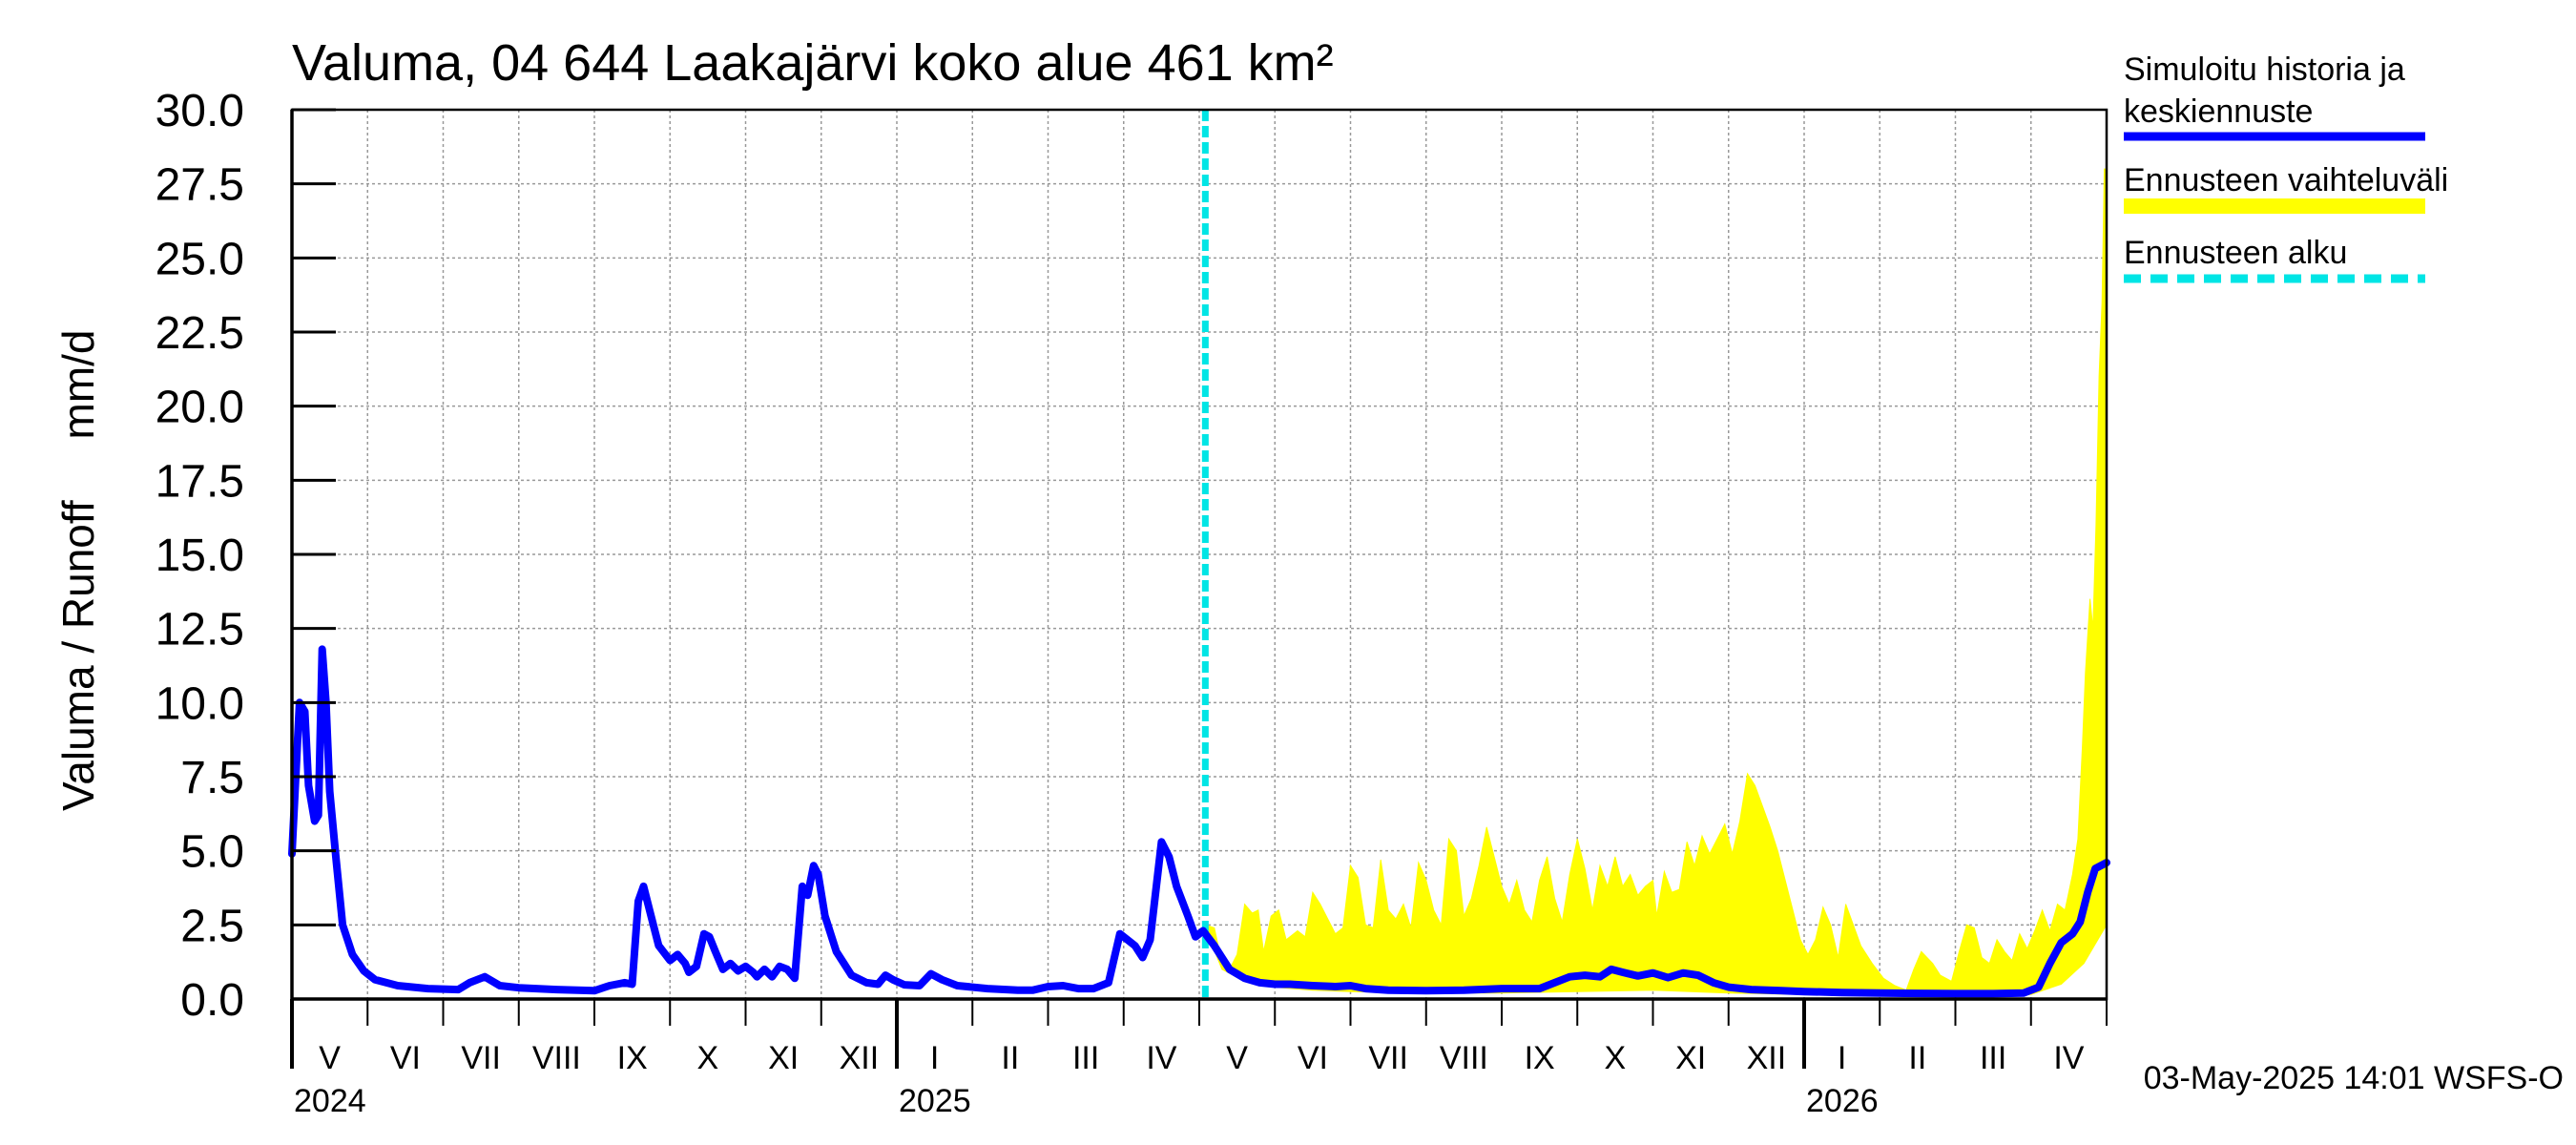 This screenshot has height=1145, width=2576. I want to click on legend-label: Ennusteen alku, so click(2235, 253).